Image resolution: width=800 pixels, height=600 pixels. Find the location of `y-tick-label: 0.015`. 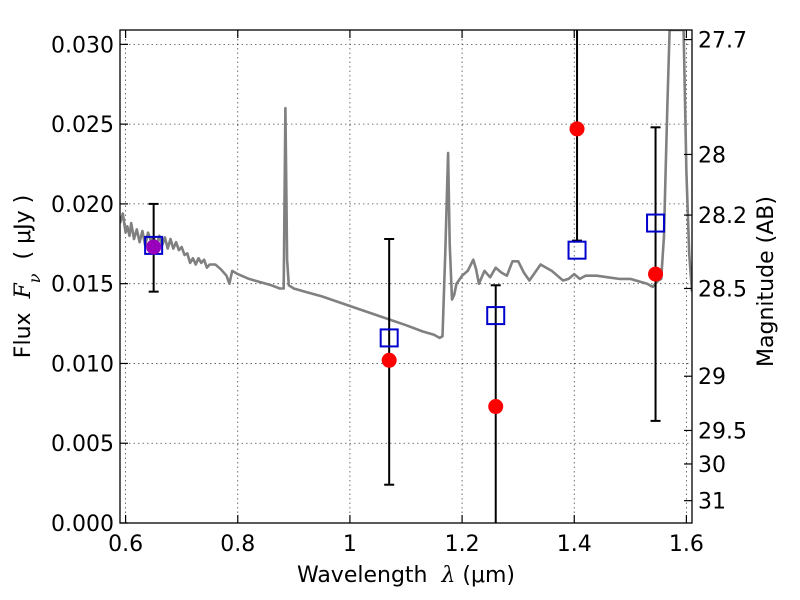

y-tick-label: 0.015 is located at coordinates (82, 285).